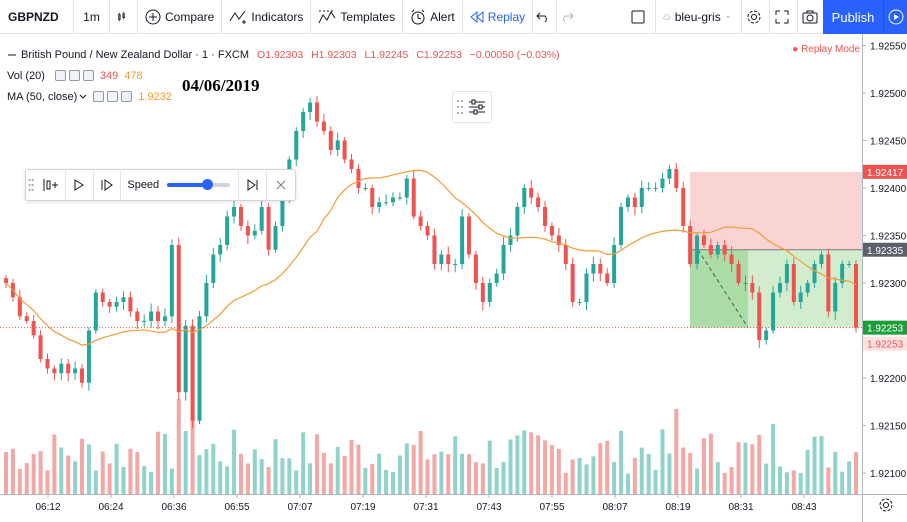 This screenshot has width=907, height=522. I want to click on step-forward-button, so click(108, 185).